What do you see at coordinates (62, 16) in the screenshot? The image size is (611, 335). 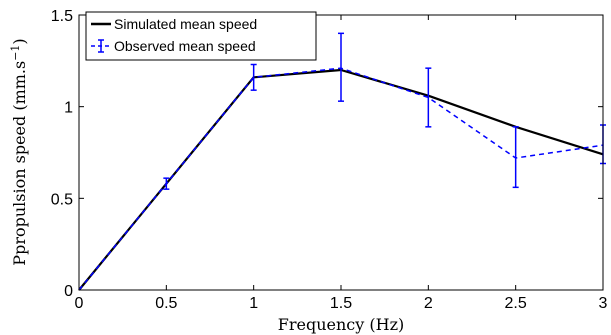 I see `y-tick-label: 1.5` at bounding box center [62, 16].